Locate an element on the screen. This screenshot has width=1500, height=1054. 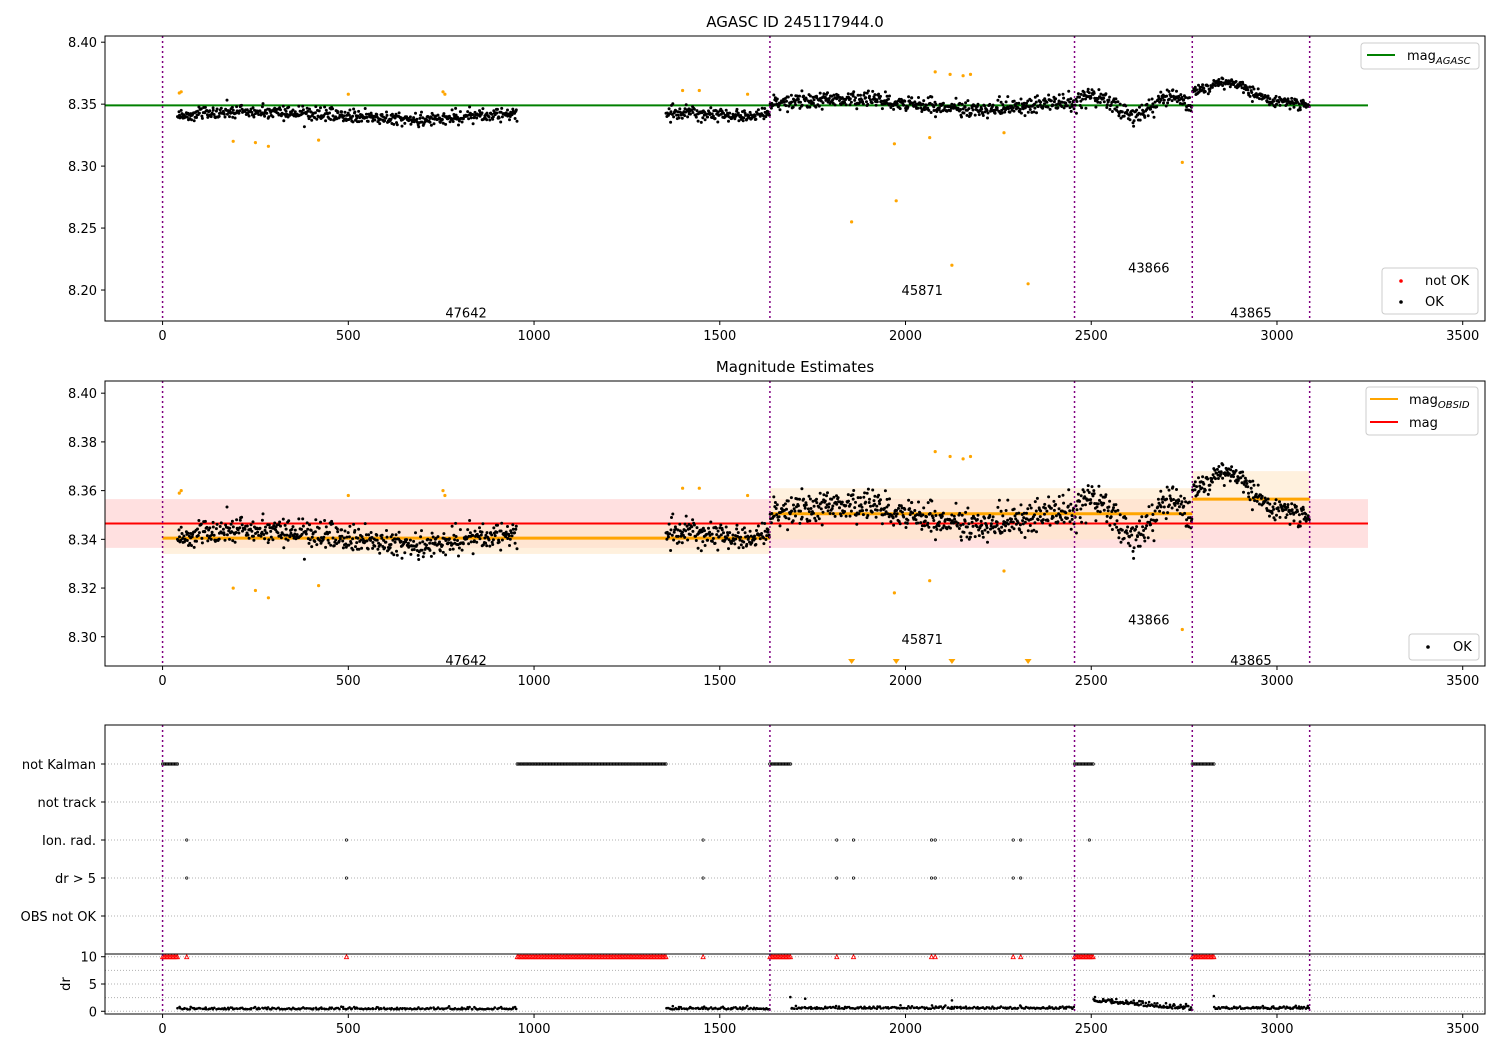
panel-3-grid is located at coordinates (795, 840).